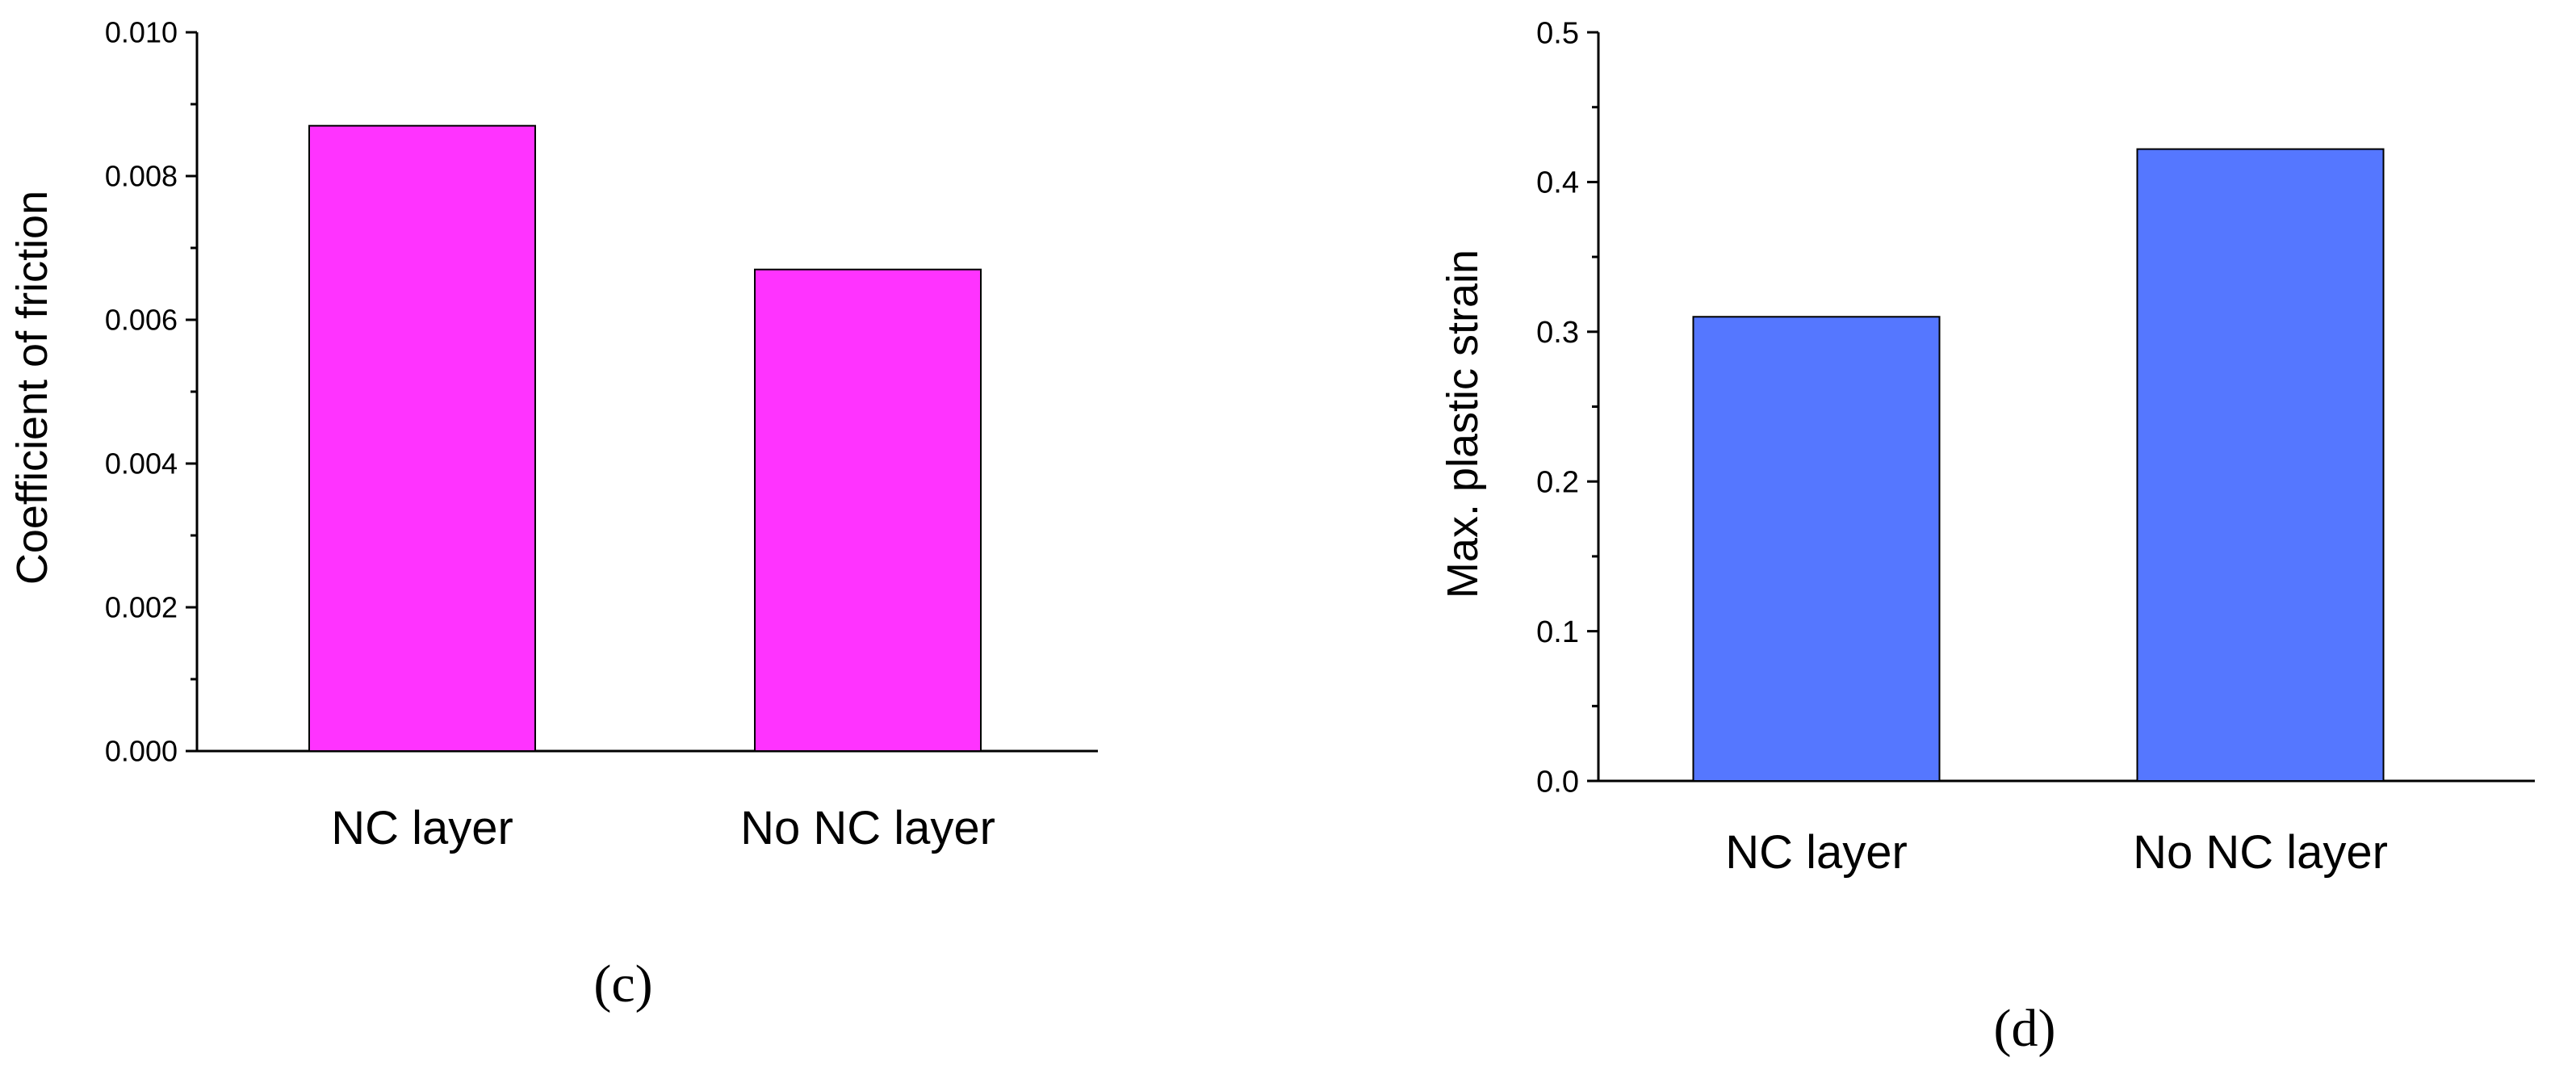 The width and height of the screenshot is (2576, 1066). I want to click on y-ticks-c: 0.000 0.002 0.004 0.006 0.008 0.010, so click(151, 392).